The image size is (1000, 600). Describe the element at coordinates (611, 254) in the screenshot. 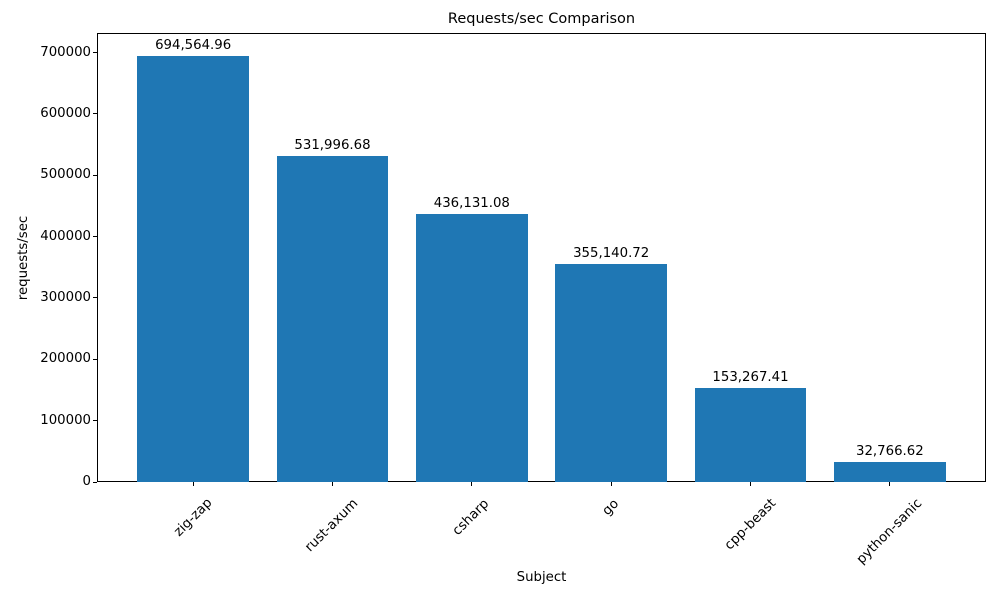

I see `bar-value-label: 355,140.72` at that location.